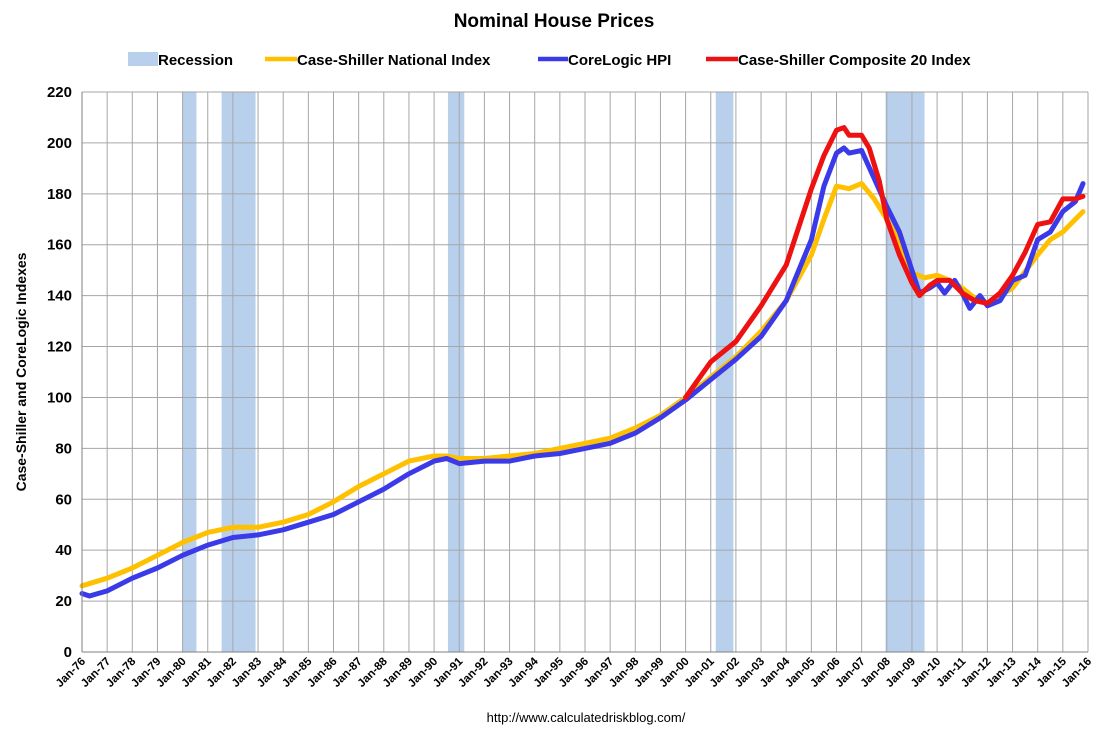 The width and height of the screenshot is (1105, 738). I want to click on y-tick-label: 140, so click(59, 296).